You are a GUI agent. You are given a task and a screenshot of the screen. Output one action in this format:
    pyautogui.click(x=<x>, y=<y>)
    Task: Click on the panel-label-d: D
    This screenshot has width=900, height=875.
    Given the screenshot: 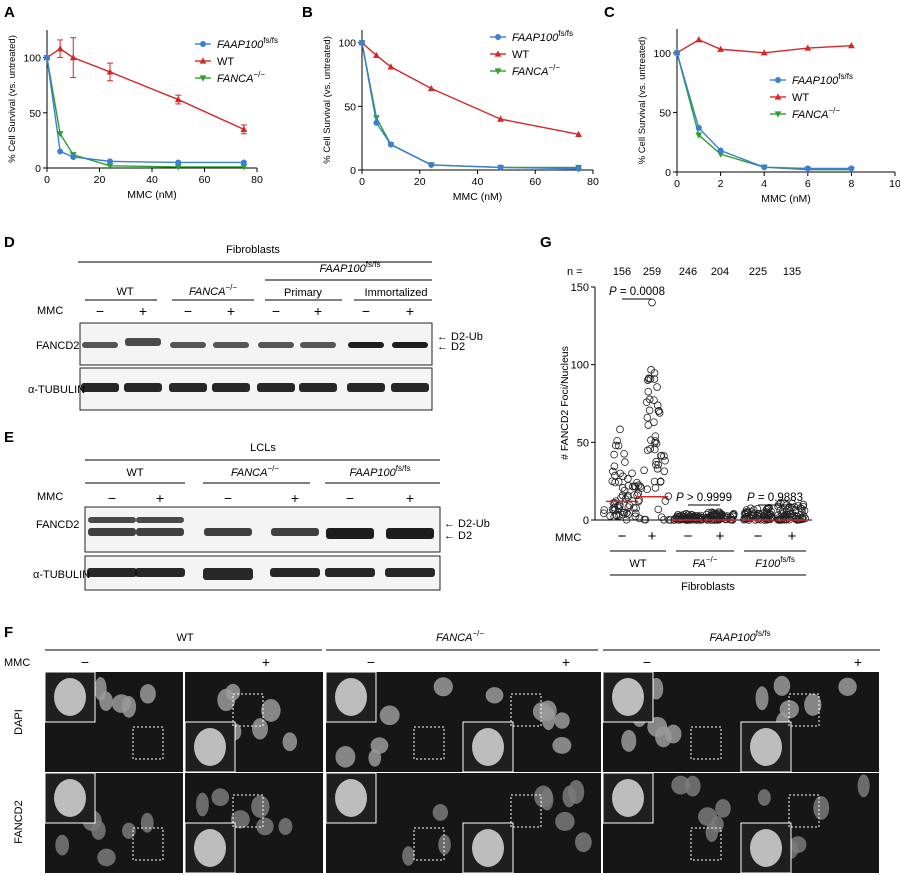 What is the action you would take?
    pyautogui.click(x=9, y=242)
    